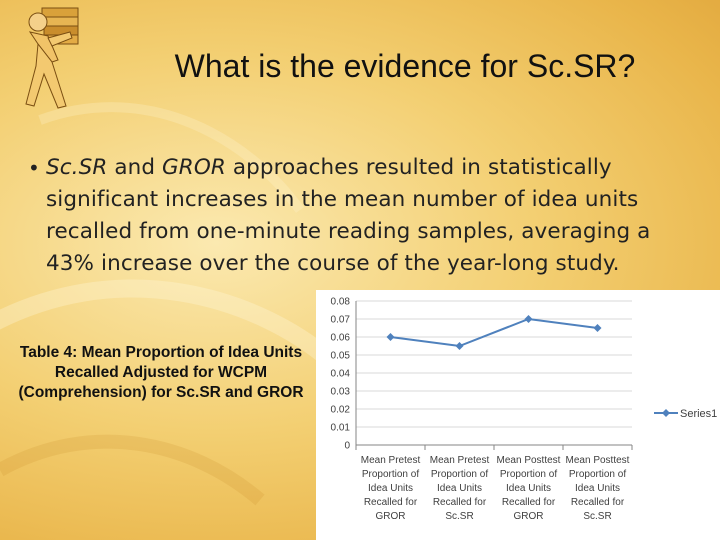 The width and height of the screenshot is (720, 540). I want to click on y-tick-label: 0.08, so click(341, 302).